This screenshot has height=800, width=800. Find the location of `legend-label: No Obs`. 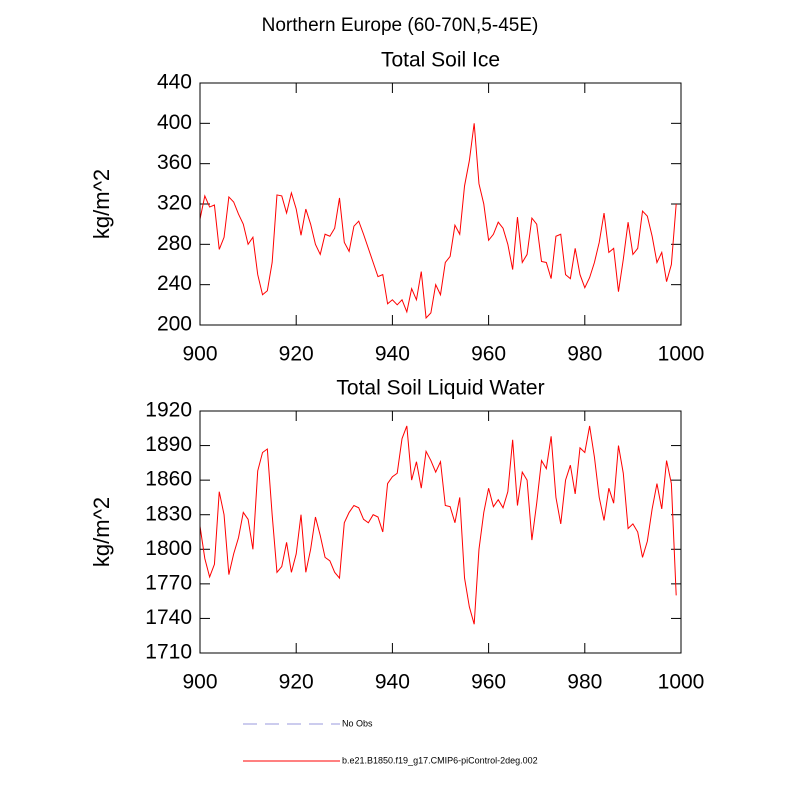

legend-label: No Obs is located at coordinates (357, 723).